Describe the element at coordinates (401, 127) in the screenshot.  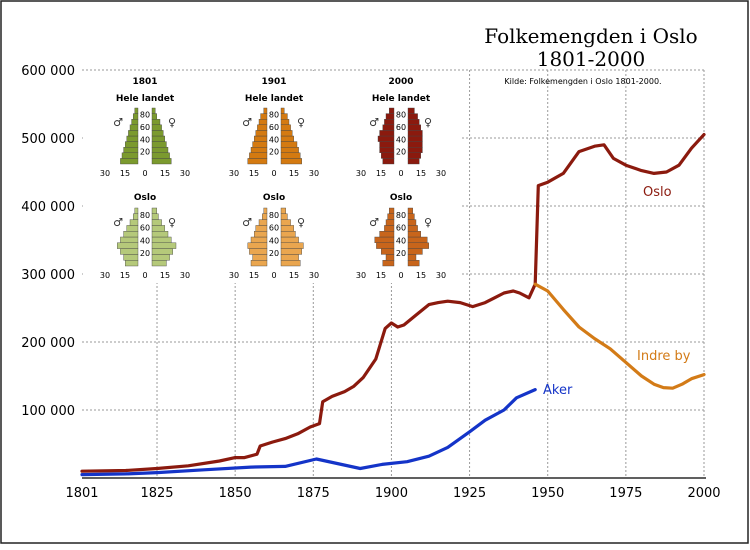
I see `pyramid: 2000 Hele landet 80 60 40 20 30 15 0 15 30 ♂ ♀` at that location.